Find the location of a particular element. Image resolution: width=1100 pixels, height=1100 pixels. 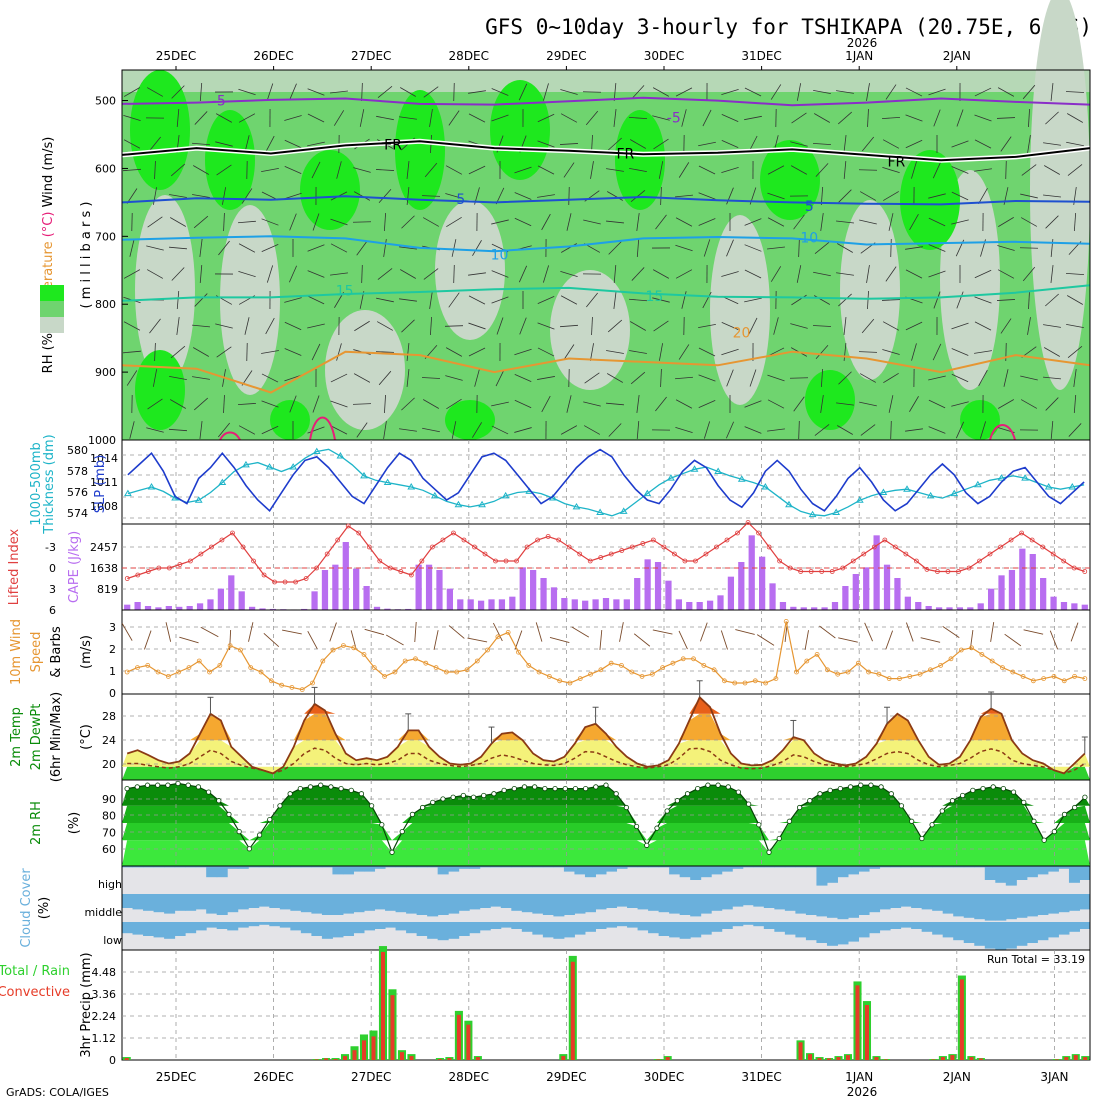

precip-tick: 0 is located at coordinates (112, 1060).